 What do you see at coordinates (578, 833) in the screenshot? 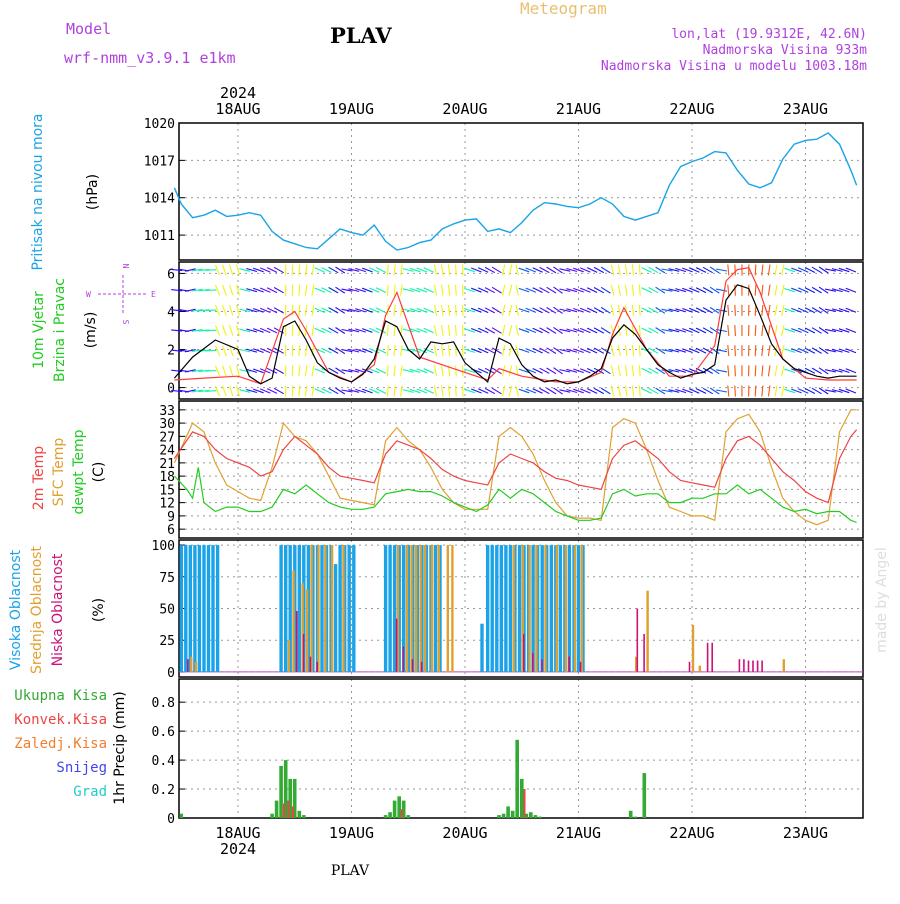
I see `date-tick-bottom: 21AUG` at bounding box center [578, 833].